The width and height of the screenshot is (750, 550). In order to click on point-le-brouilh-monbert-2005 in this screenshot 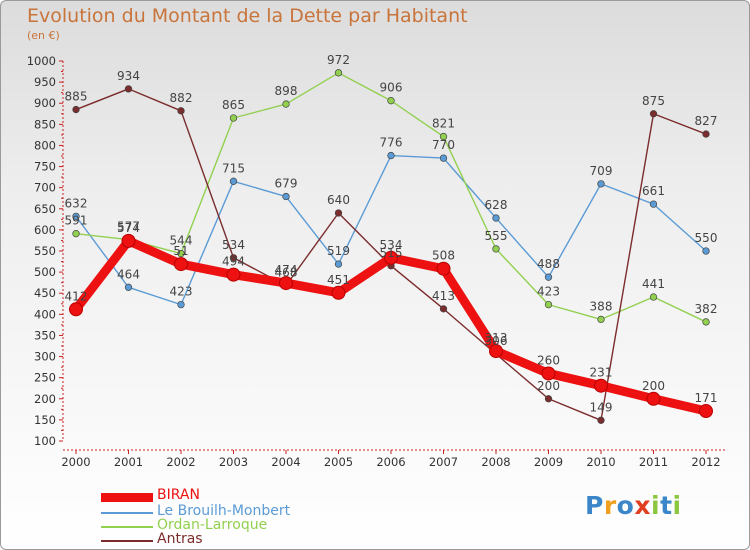, I will do `click(338, 264)`.